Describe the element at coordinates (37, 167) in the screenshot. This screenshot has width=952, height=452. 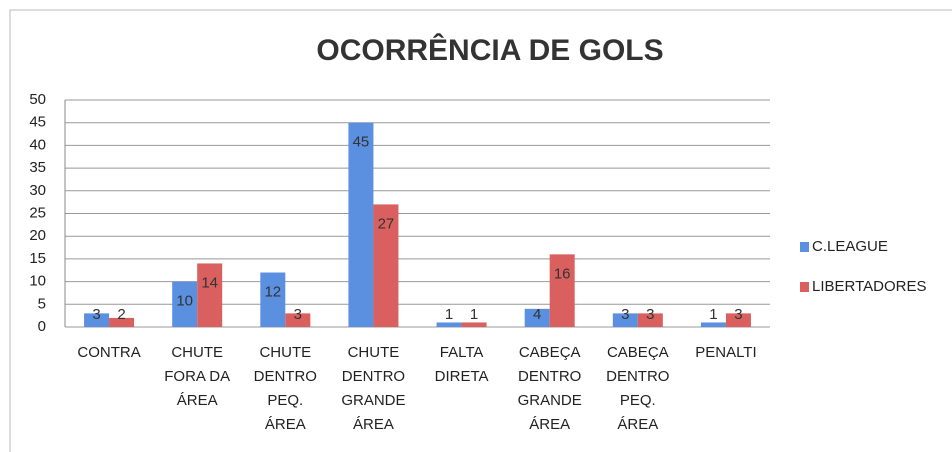
I see `y-tick-label: 35` at that location.